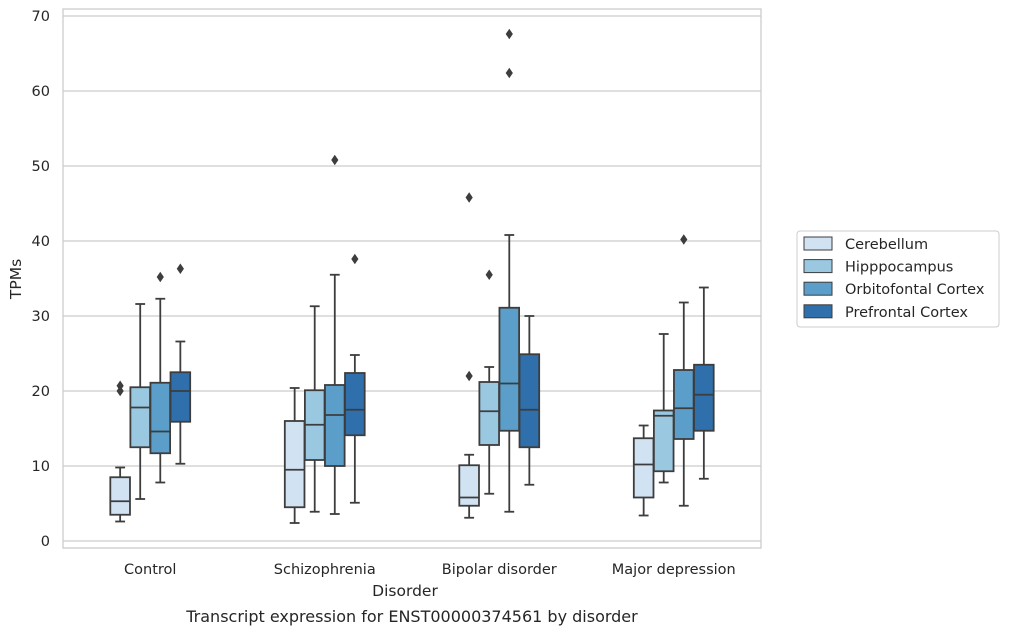 The image size is (1009, 634). Describe the element at coordinates (41, 317) in the screenshot. I see `y-tick-label: 30` at that location.